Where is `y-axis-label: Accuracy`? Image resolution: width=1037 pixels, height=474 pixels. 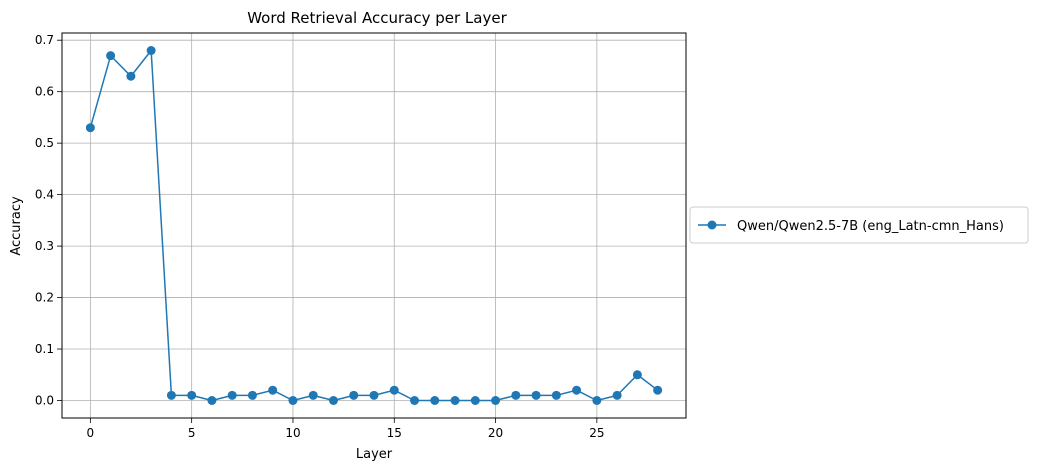
y-axis-label: Accuracy is located at coordinates (16, 226).